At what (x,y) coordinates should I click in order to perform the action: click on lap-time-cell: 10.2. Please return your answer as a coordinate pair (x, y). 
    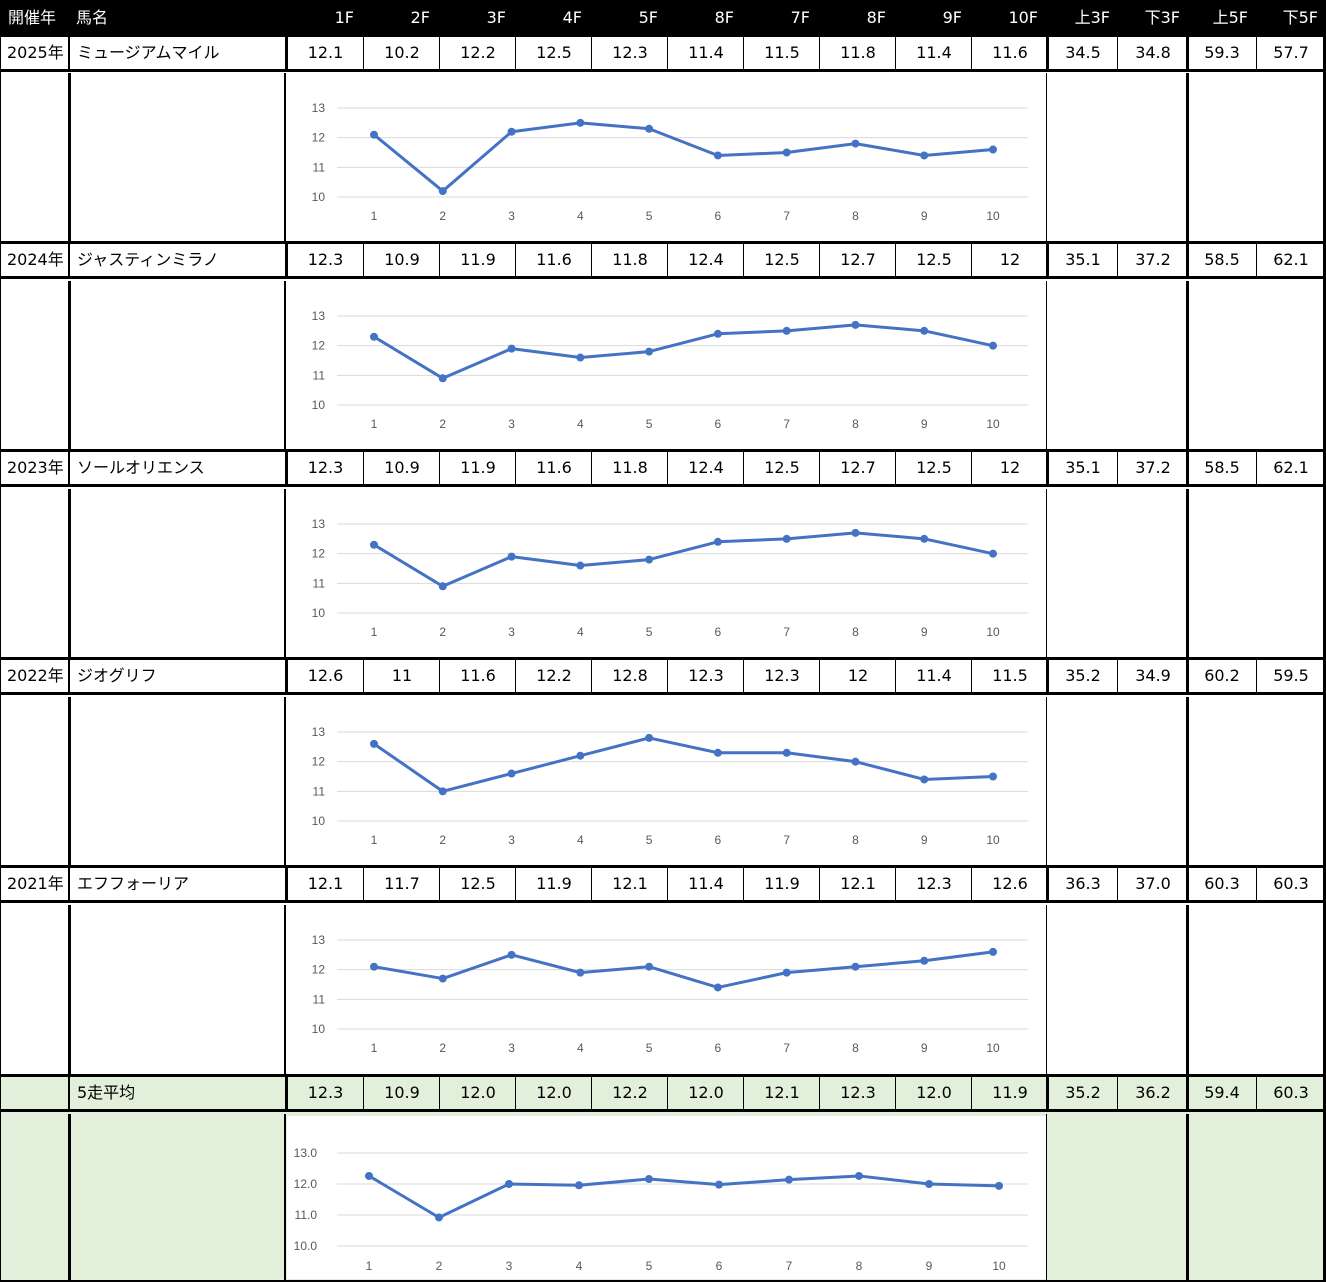
    Looking at the image, I should click on (402, 52).